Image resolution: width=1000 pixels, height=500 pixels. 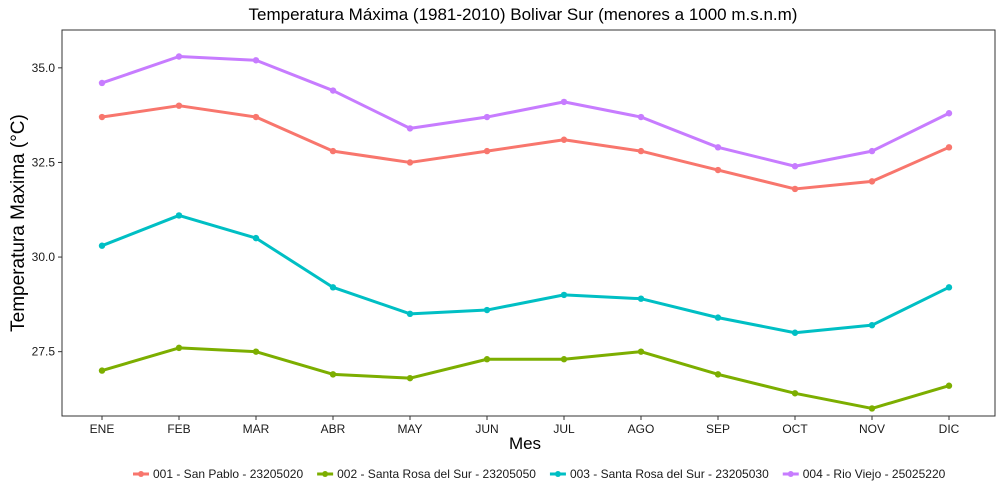 I want to click on x-tick-label: MAY, so click(x=409, y=429).